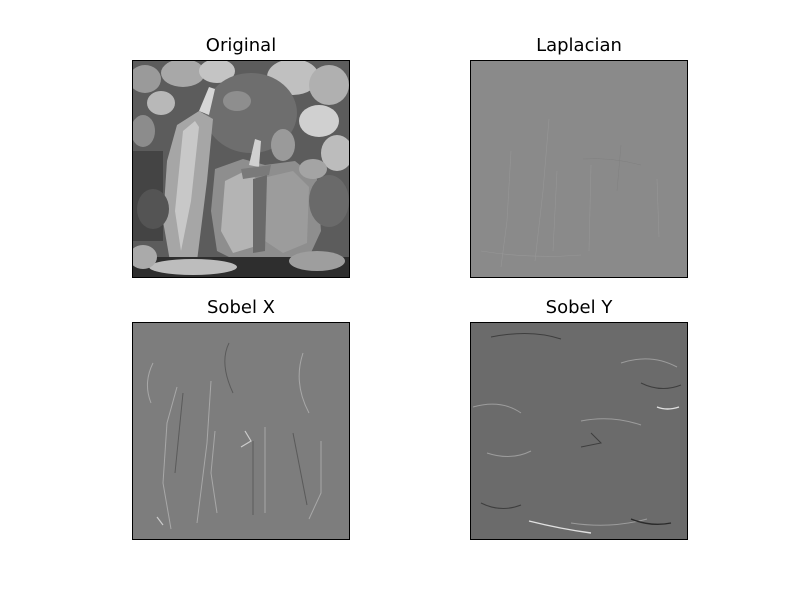 This screenshot has height=600, width=800. I want to click on panel-title-sobel-y: Sobel Y, so click(579, 307).